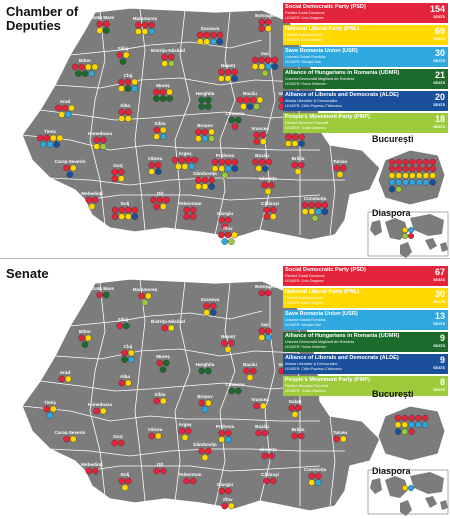 Image resolution: width=450 pixels, height=519 pixels. What do you see at coordinates (313, 369) in the screenshot?
I see `legend-leader: LEADER: Călin Popescu-Tăriceanu` at bounding box center [313, 369].